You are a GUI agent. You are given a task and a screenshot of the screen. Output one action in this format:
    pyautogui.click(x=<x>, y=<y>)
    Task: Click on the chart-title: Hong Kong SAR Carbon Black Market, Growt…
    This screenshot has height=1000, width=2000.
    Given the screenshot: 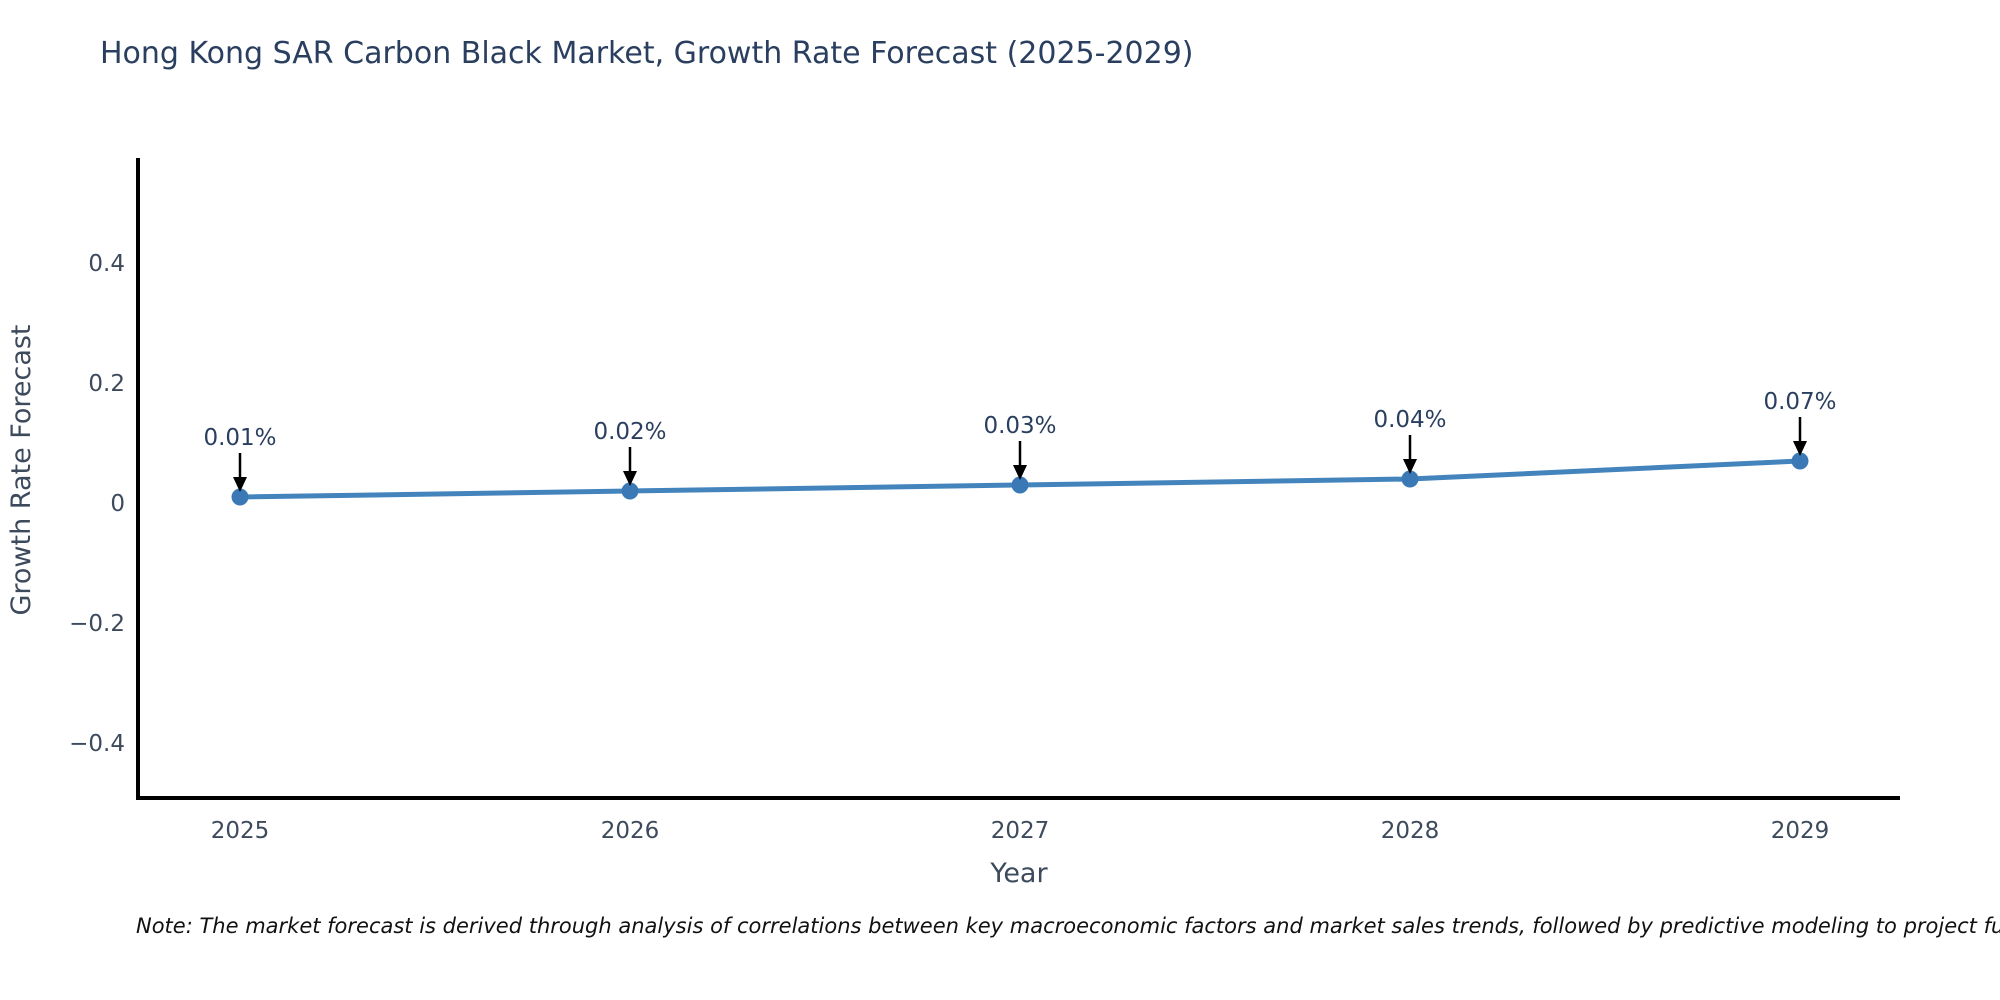 What is the action you would take?
    pyautogui.click(x=647, y=53)
    